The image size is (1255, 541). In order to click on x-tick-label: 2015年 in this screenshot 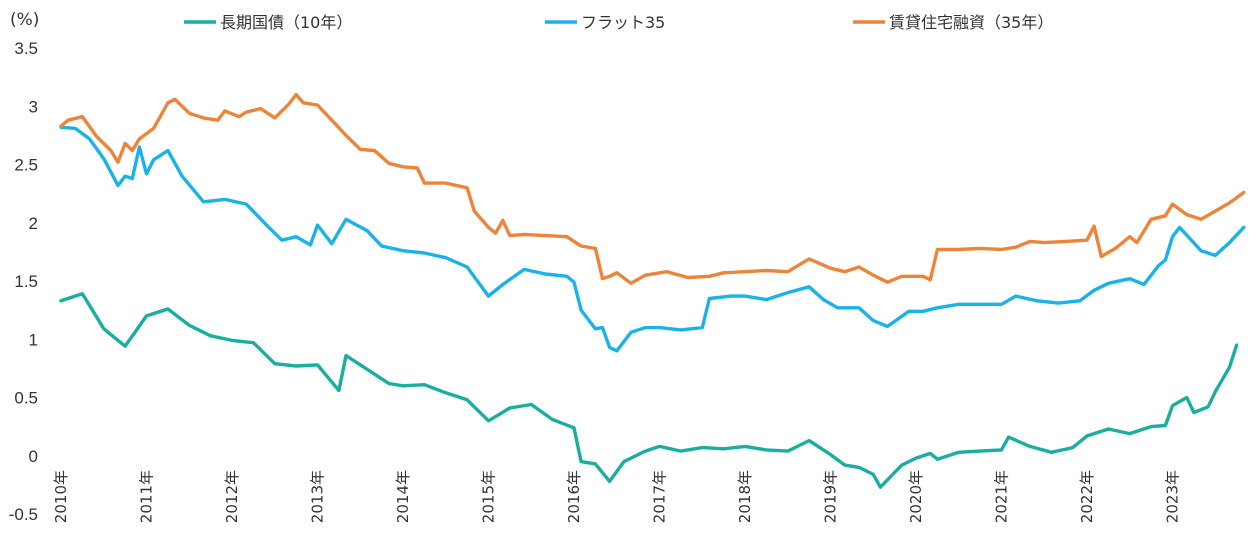, I will do `click(489, 496)`.